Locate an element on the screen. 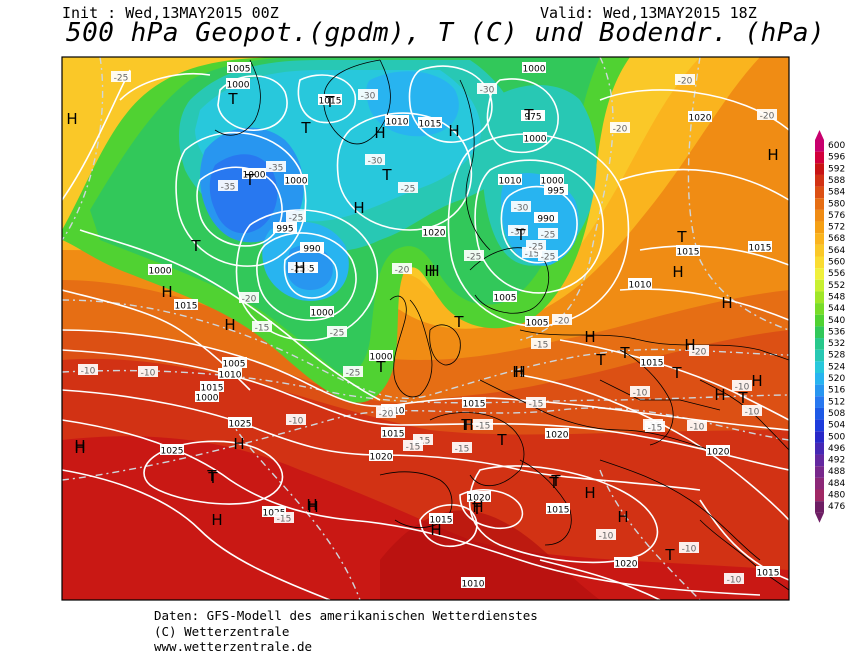 This screenshot has width=850, height=657. legend-bottom-arrow is located at coordinates (819, 517).